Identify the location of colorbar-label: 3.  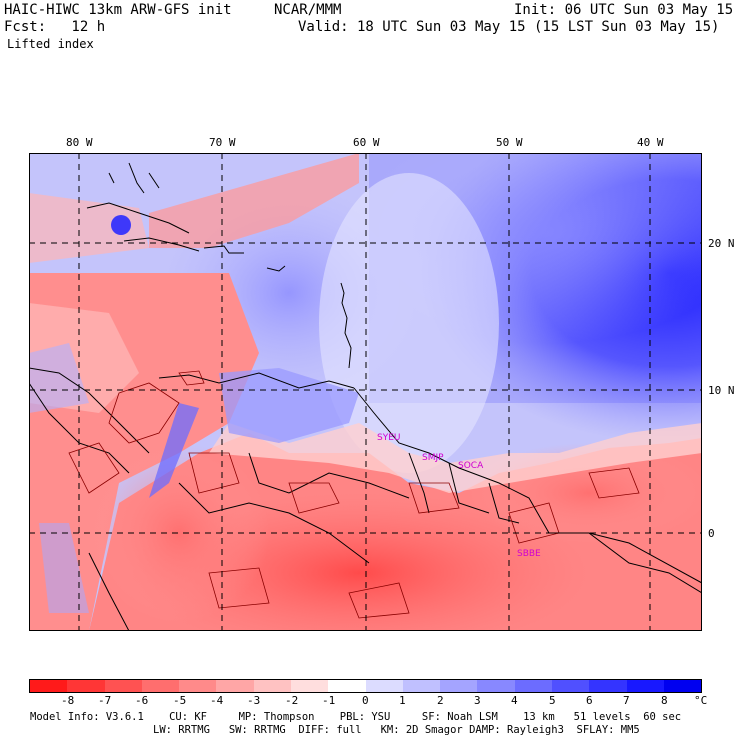
(477, 700).